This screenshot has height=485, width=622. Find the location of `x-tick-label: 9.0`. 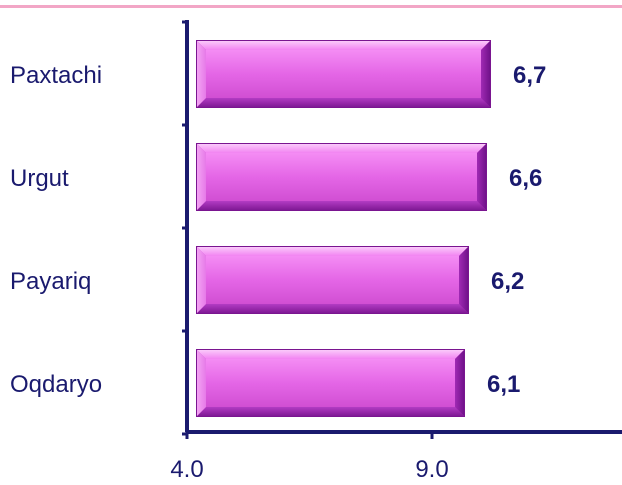

x-tick-label: 9.0 is located at coordinates (431, 469).